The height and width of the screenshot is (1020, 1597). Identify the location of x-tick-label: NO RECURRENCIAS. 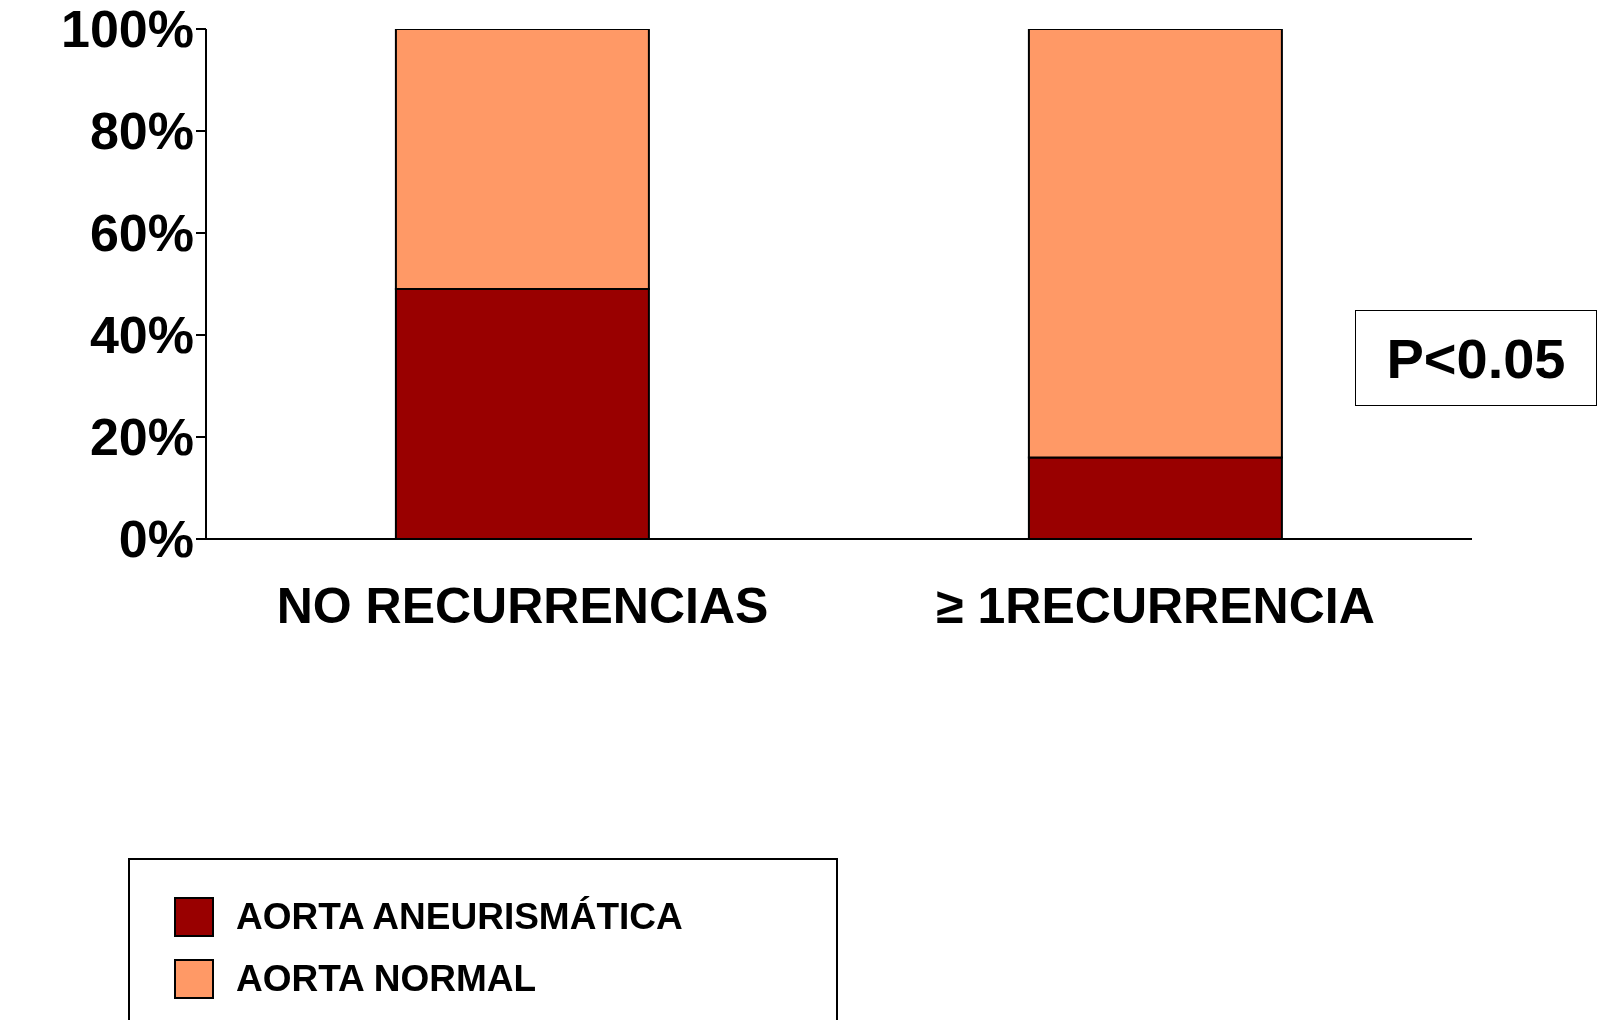
(522, 605).